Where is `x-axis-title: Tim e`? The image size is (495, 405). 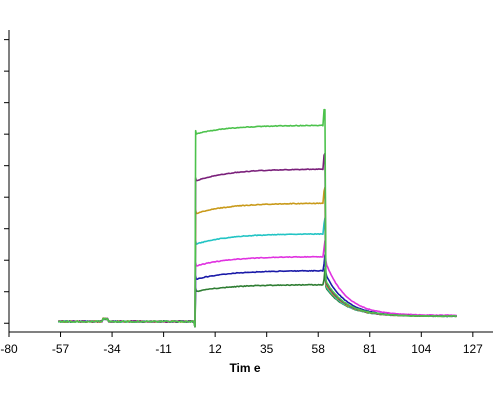 x-axis-title: Tim e is located at coordinates (244, 368).